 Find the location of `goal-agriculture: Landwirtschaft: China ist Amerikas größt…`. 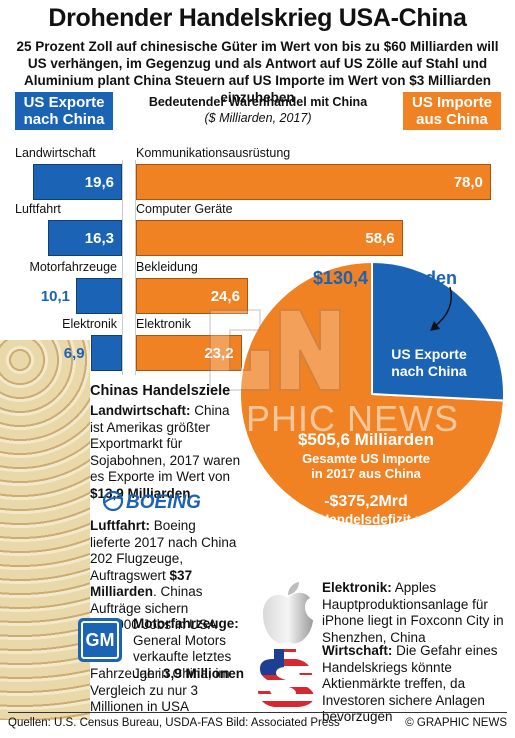

goal-agriculture: Landwirtschaft: China ist Amerikas größt… is located at coordinates (166, 452).